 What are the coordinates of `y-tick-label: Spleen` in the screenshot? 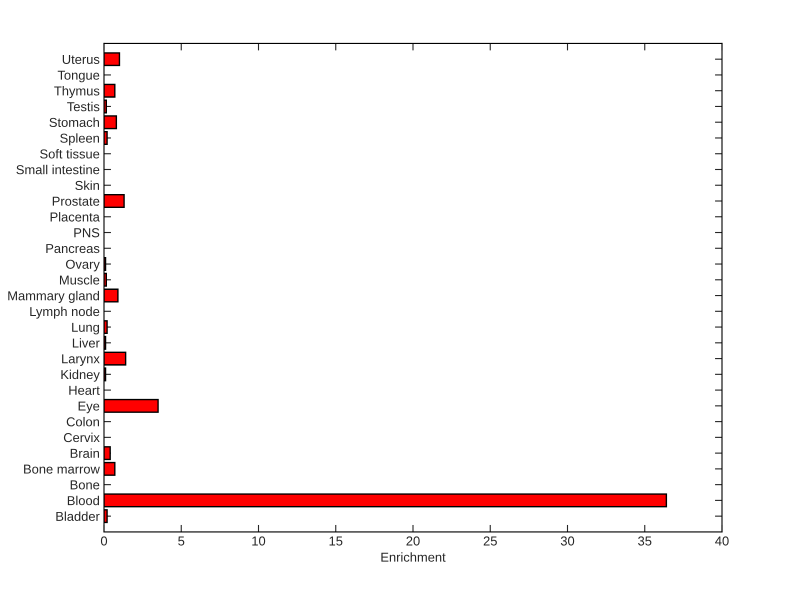 It's located at (79, 139).